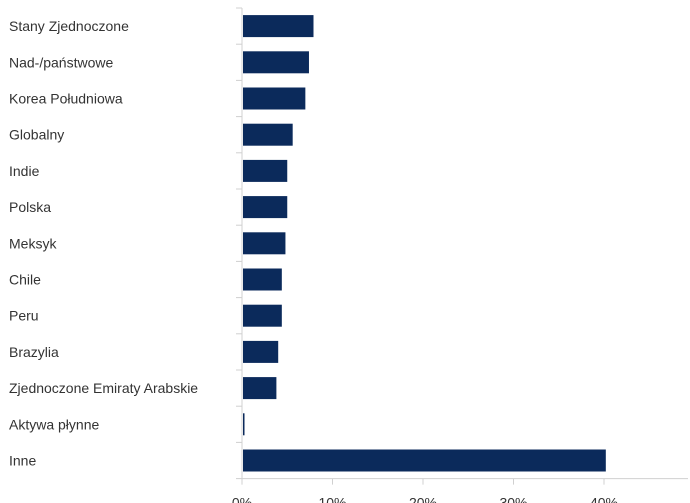 The image size is (690, 503). I want to click on x-tick-label: 40%, so click(604, 499).